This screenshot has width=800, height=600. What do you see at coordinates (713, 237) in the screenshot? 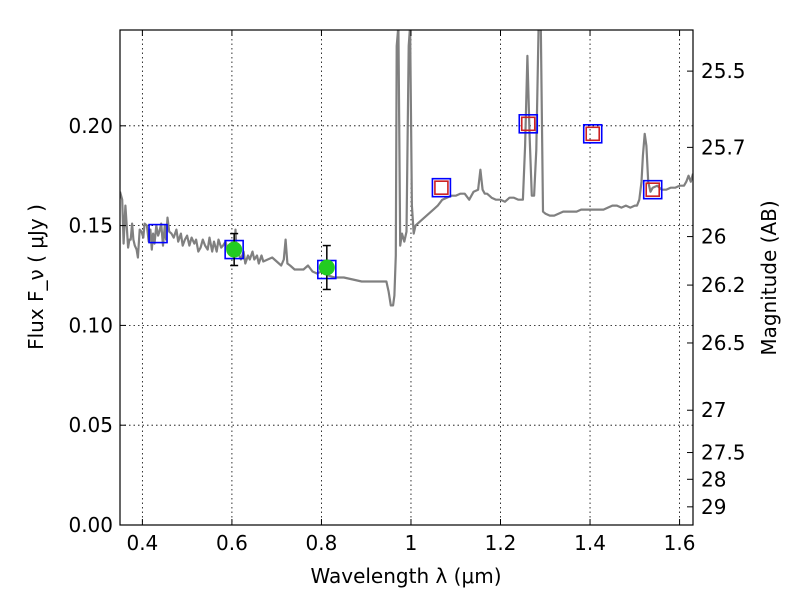
I see `mag-tick-label: 26` at bounding box center [713, 237].